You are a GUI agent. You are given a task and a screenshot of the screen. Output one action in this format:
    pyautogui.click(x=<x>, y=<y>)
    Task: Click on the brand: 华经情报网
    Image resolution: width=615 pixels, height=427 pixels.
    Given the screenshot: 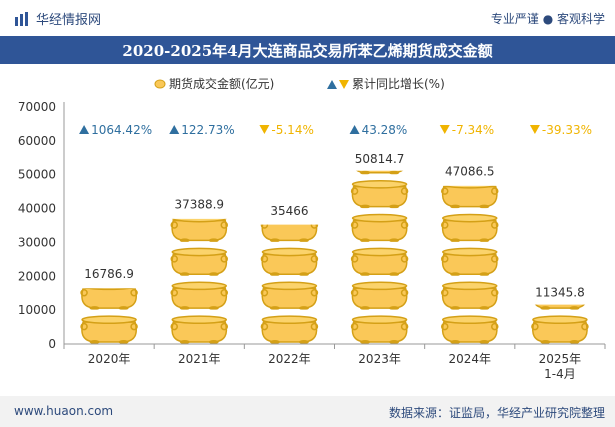 What is the action you would take?
    pyautogui.click(x=57, y=18)
    